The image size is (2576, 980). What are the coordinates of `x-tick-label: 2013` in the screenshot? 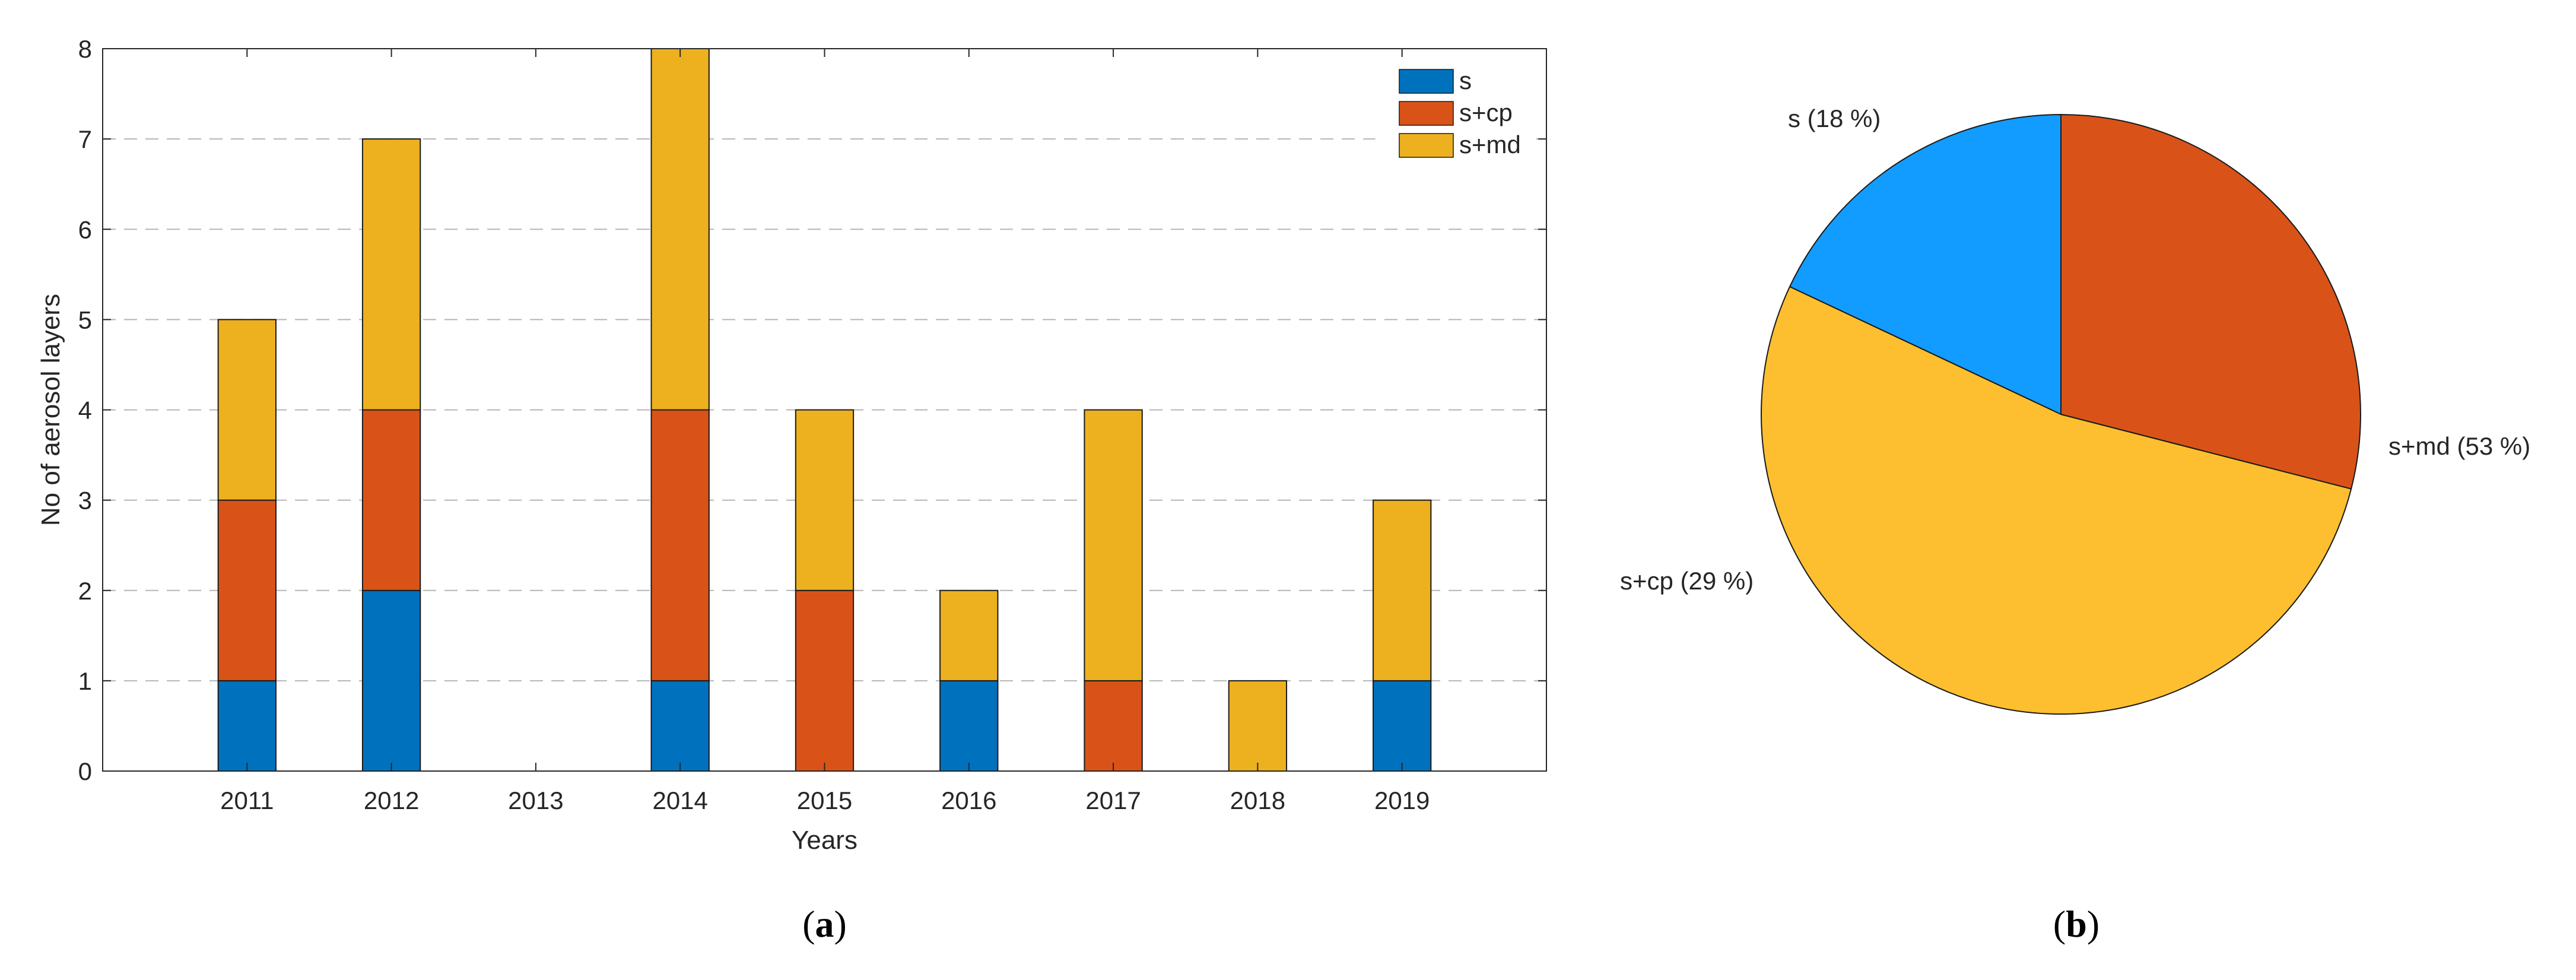 It's located at (535, 800).